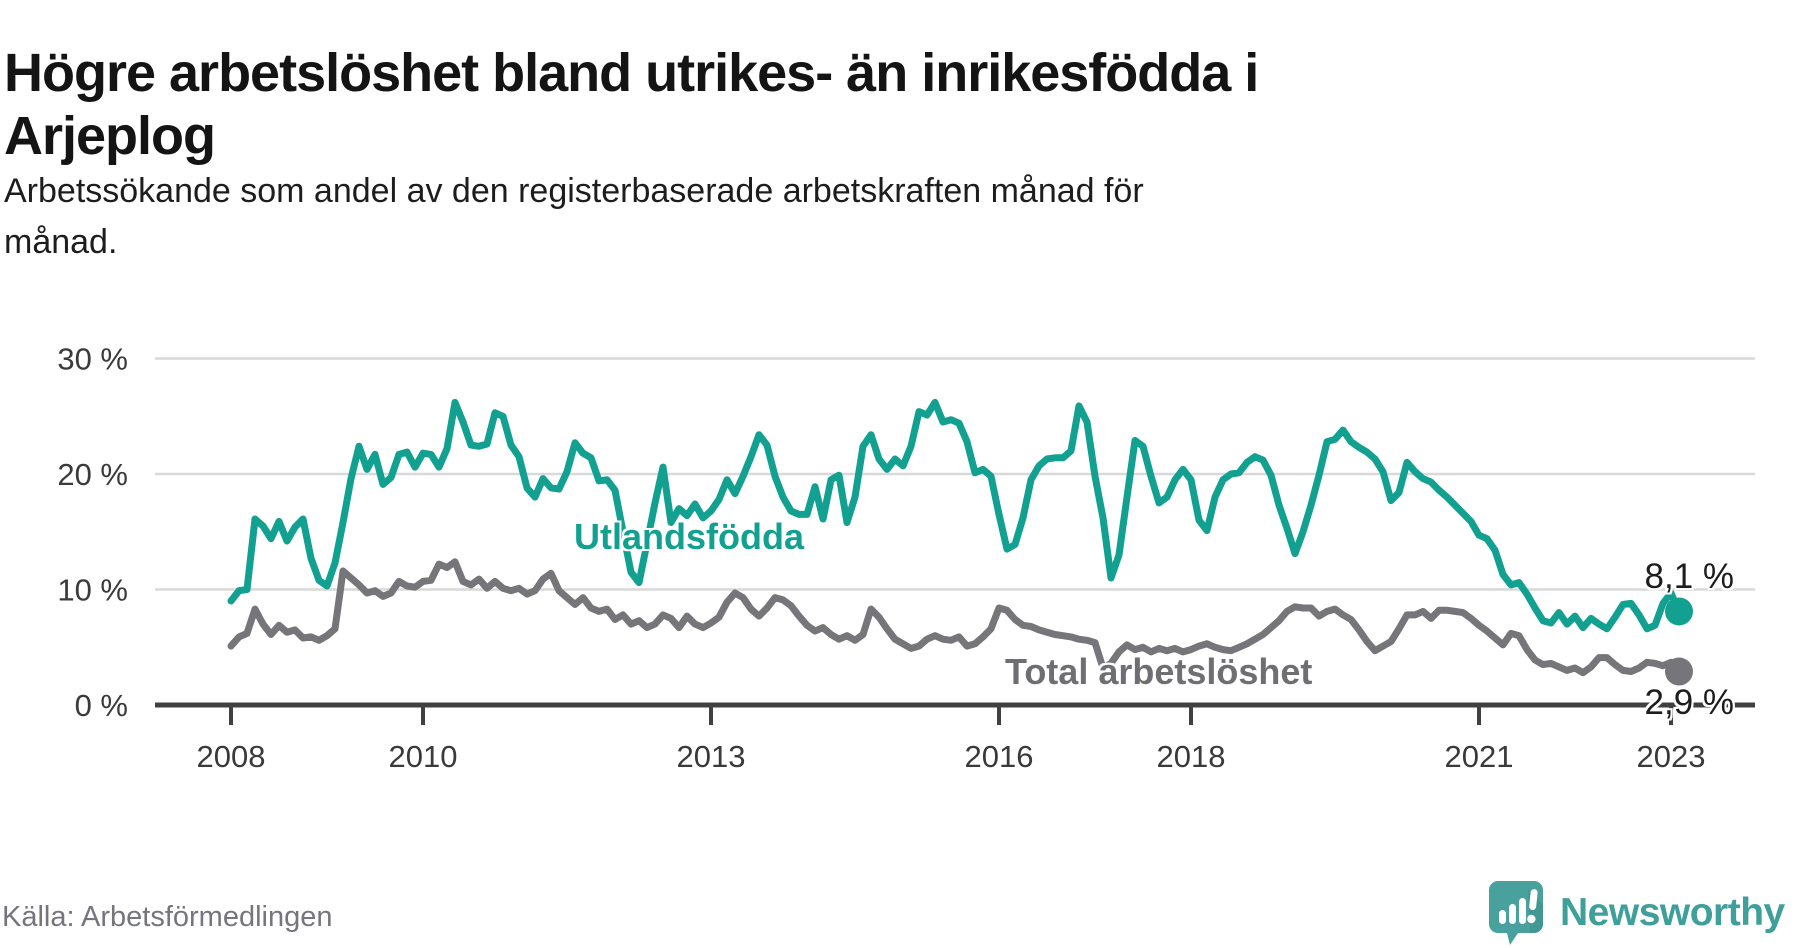 The image size is (1800, 948). Describe the element at coordinates (167, 917) in the screenshot. I see `source-attribution: Källa: Arbetsförmedlingen` at that location.